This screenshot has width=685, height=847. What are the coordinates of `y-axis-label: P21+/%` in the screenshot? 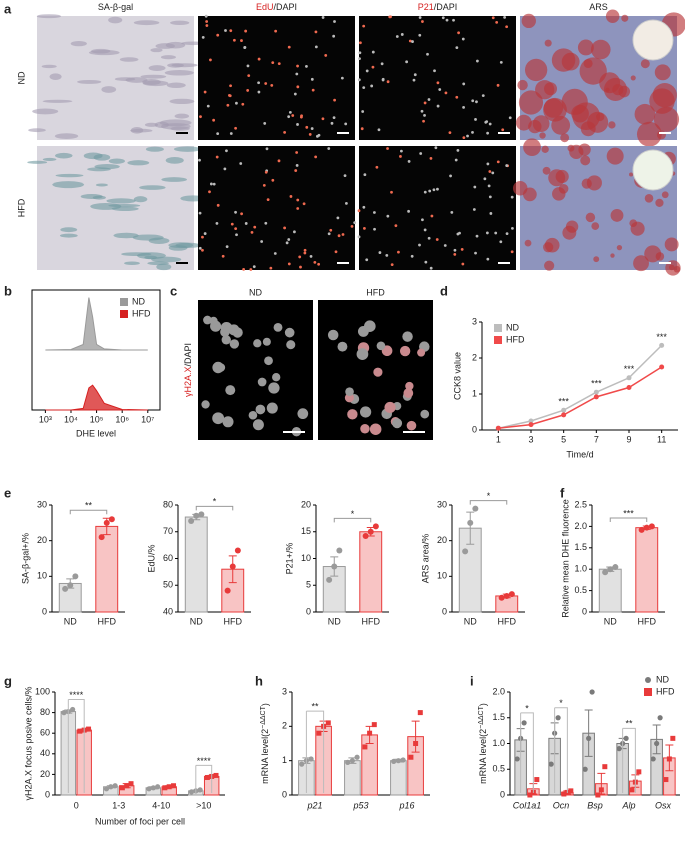 It's located at (289, 559).